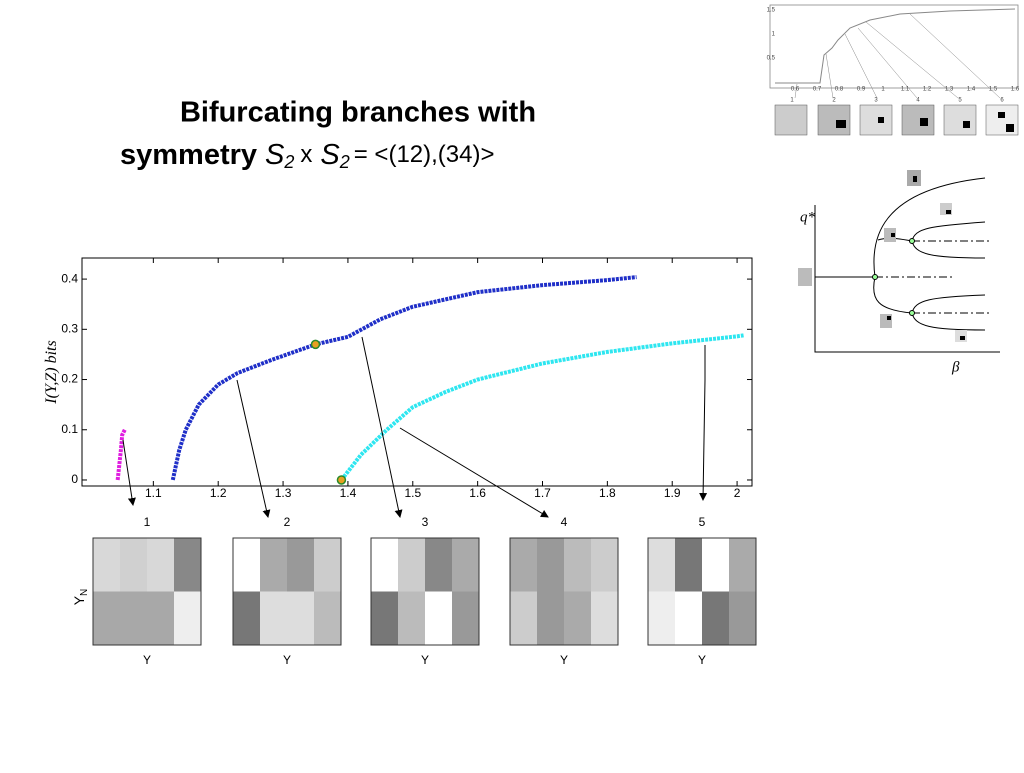  I want to click on panel-label: 1, so click(147, 522).